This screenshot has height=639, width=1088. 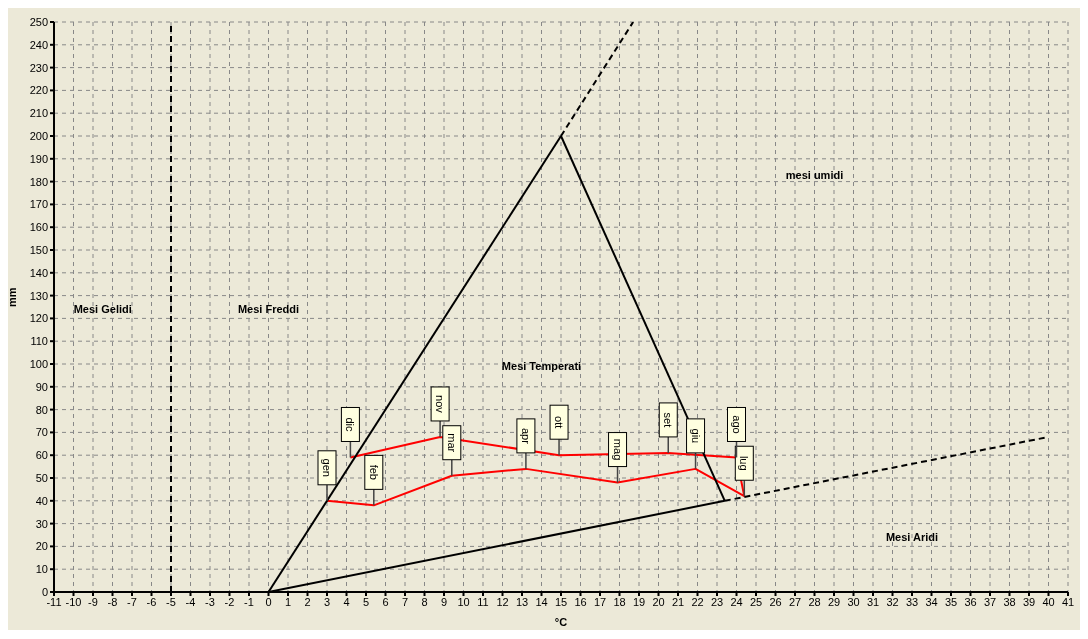 What do you see at coordinates (559, 422) in the screenshot?
I see `annotation: ott` at bounding box center [559, 422].